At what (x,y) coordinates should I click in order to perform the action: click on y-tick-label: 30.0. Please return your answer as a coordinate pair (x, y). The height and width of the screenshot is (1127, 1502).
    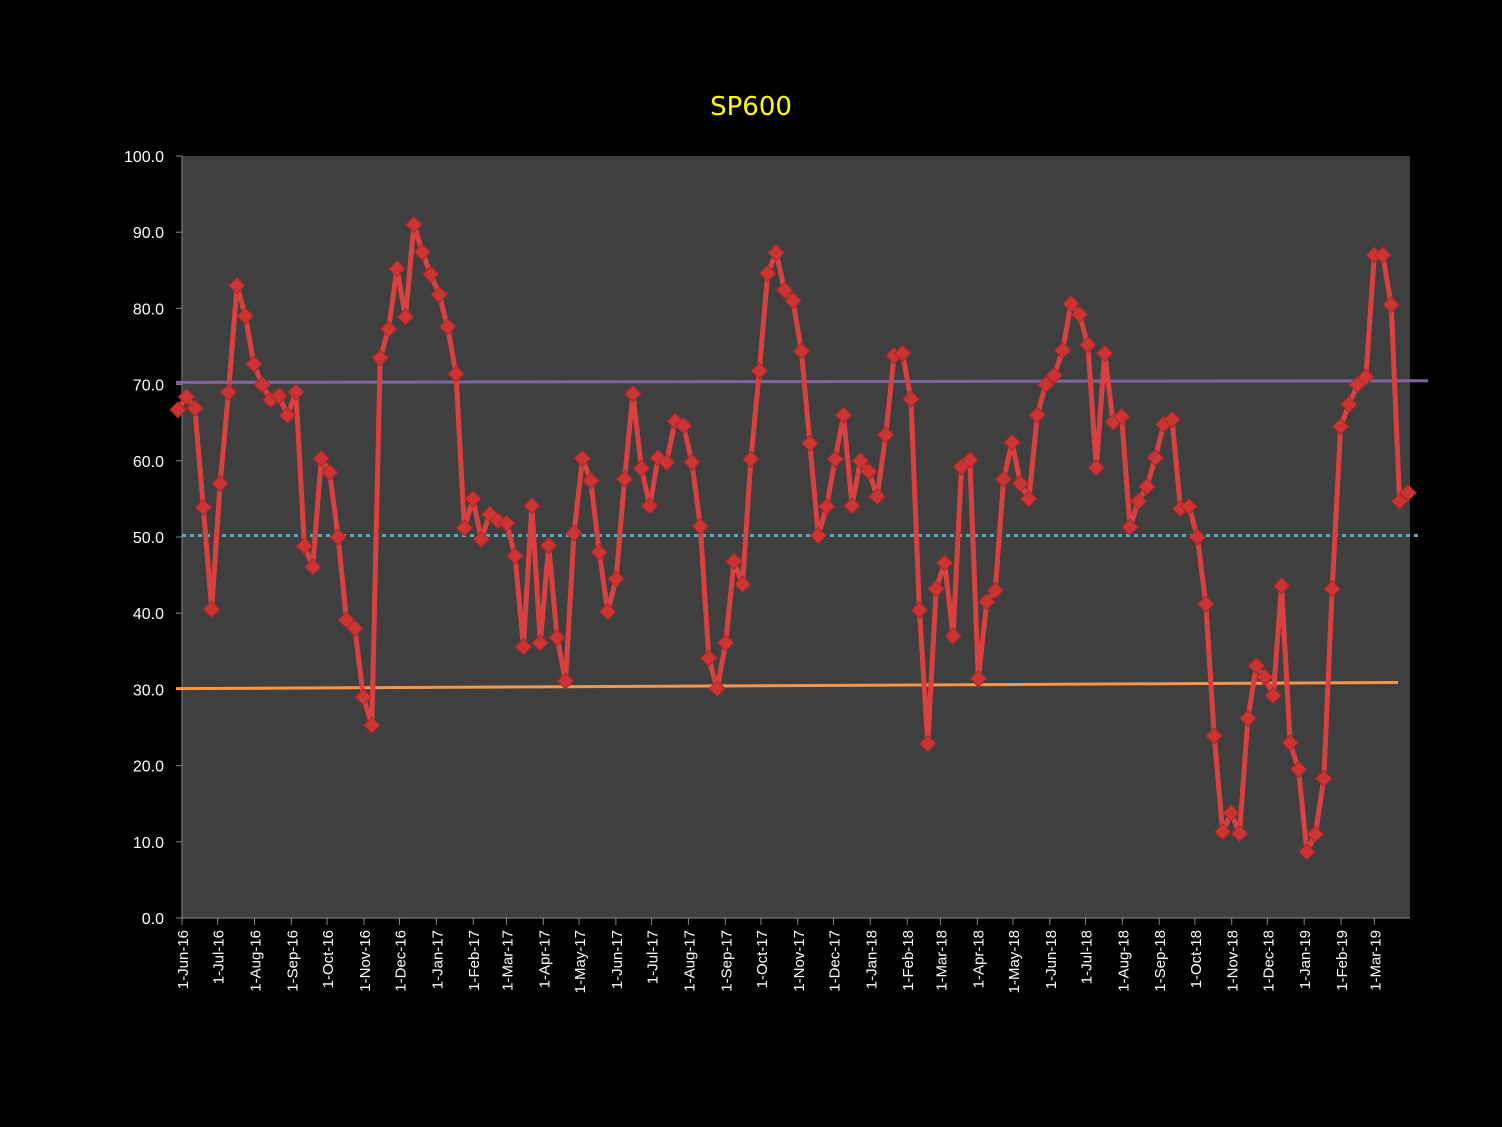
    Looking at the image, I should click on (148, 690).